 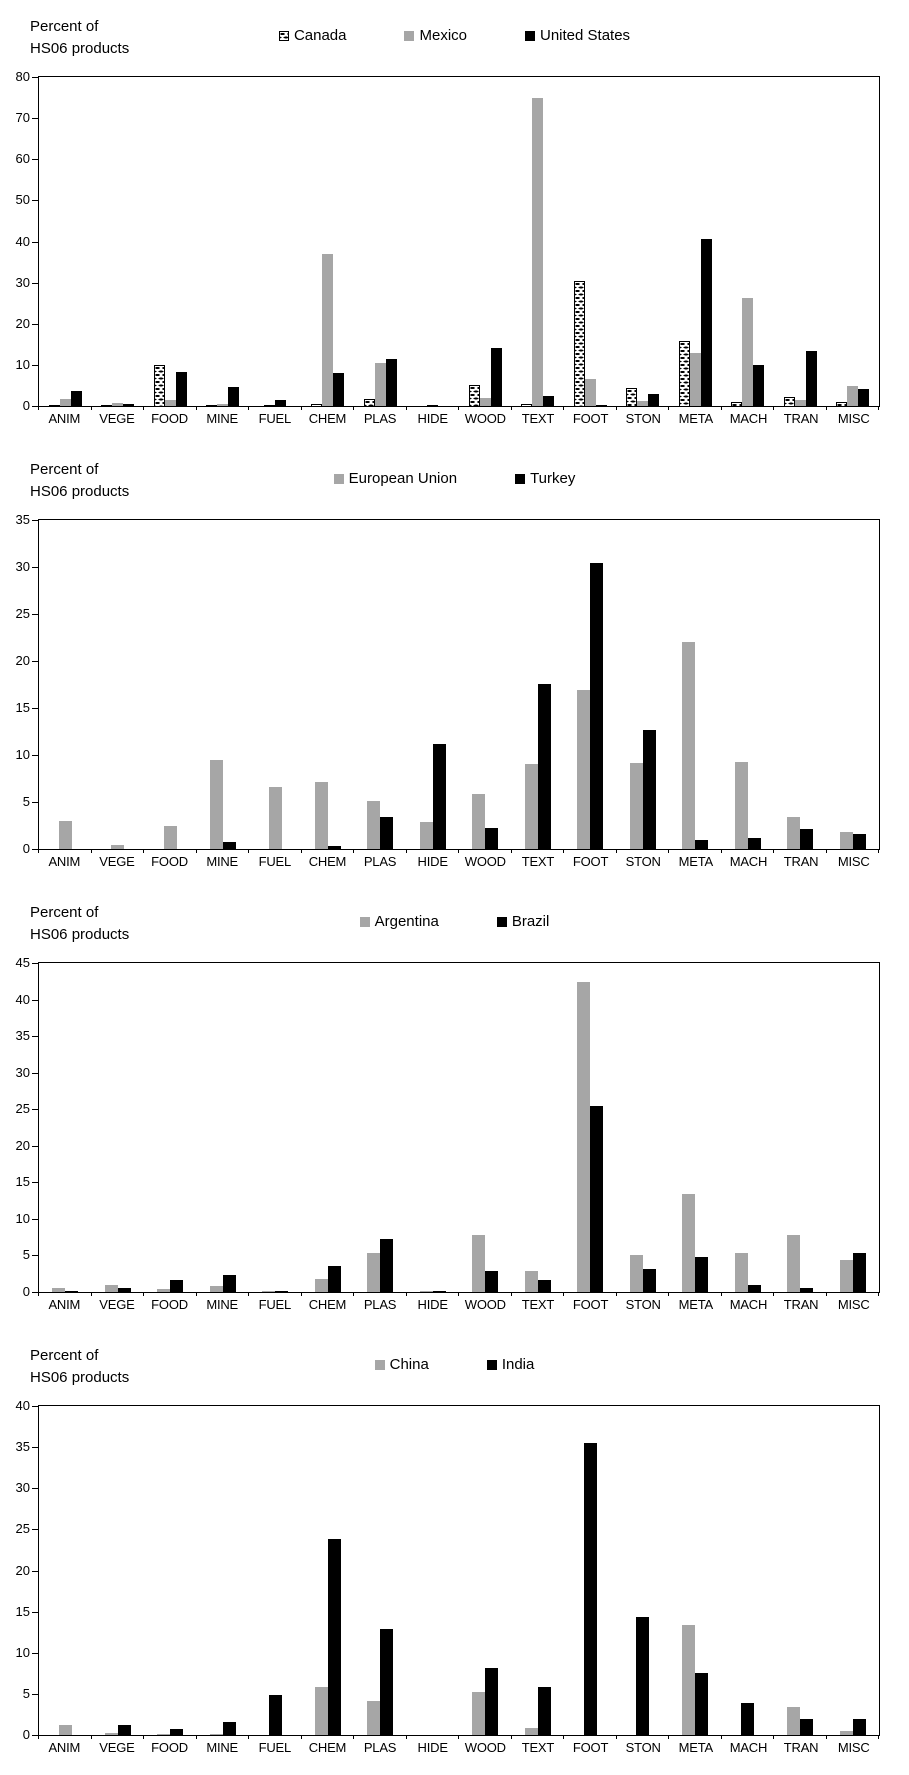 I want to click on x-tick-label-text: TEXT, so click(x=538, y=861).